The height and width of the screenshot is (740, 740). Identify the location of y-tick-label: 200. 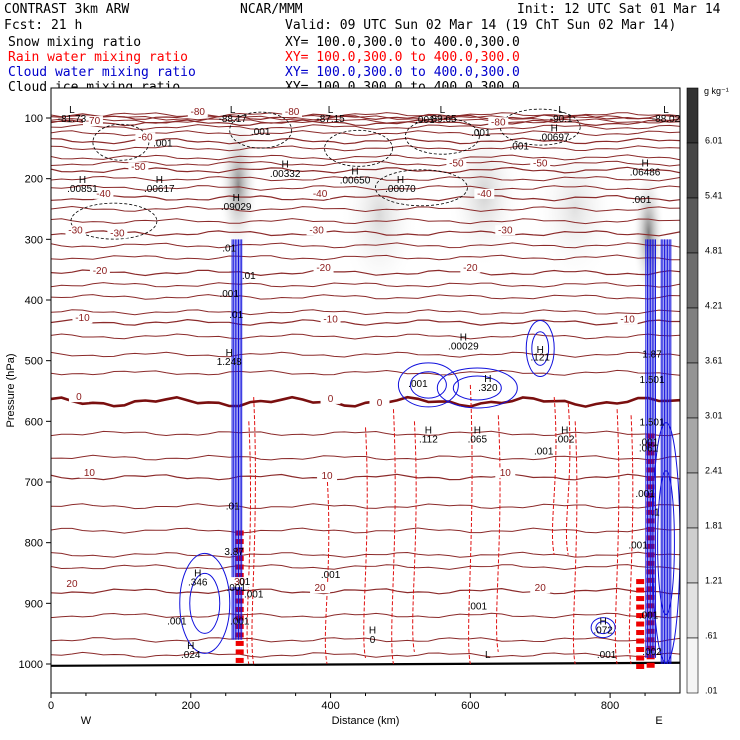
(34, 180).